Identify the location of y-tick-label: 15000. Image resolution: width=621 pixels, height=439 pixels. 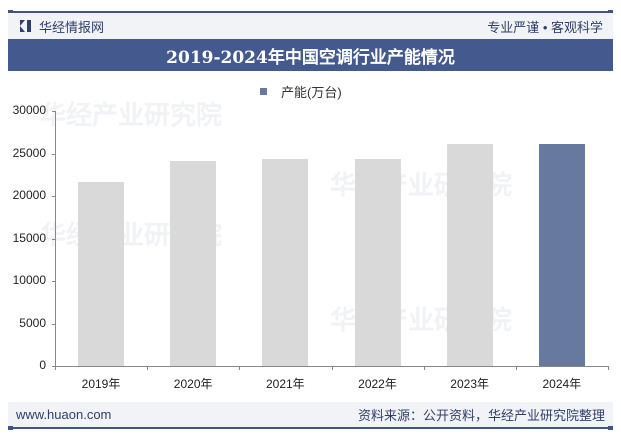
(29, 237).